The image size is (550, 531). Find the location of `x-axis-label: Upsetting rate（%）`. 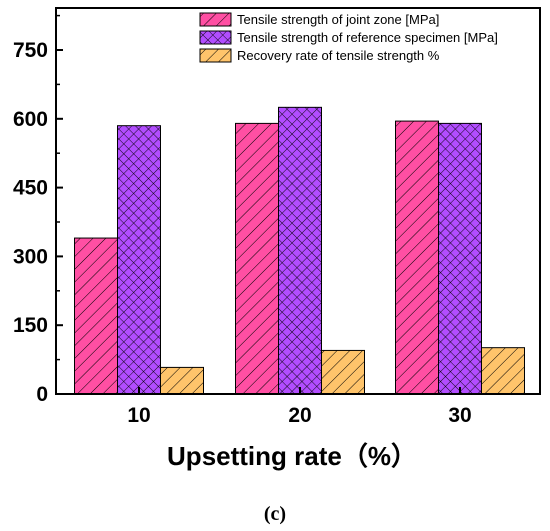

x-axis-label: Upsetting rate（%） is located at coordinates (292, 456).